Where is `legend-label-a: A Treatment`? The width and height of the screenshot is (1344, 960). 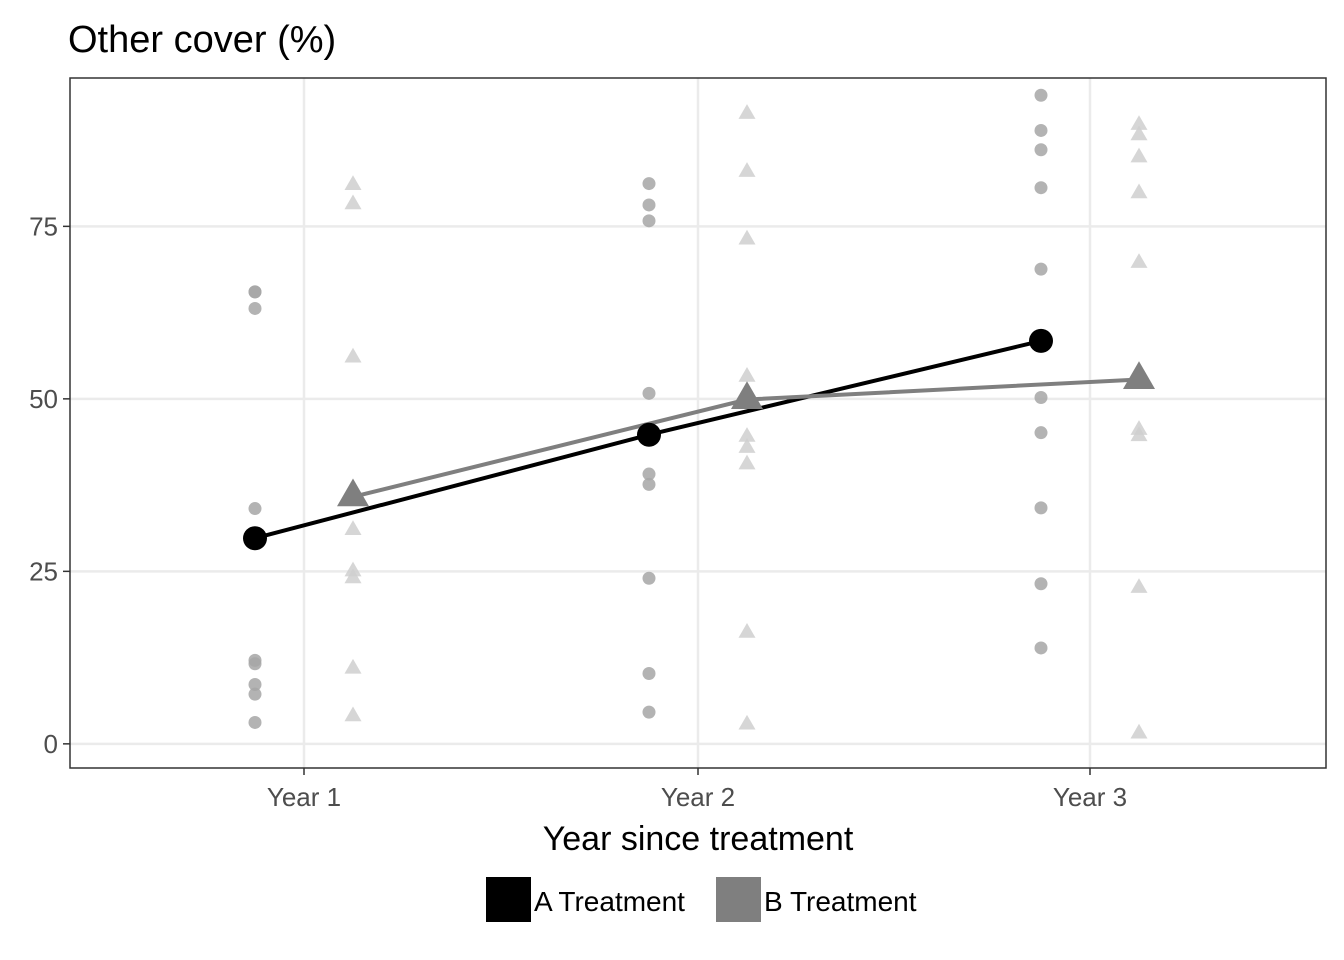
legend-label-a: A Treatment is located at coordinates (609, 901).